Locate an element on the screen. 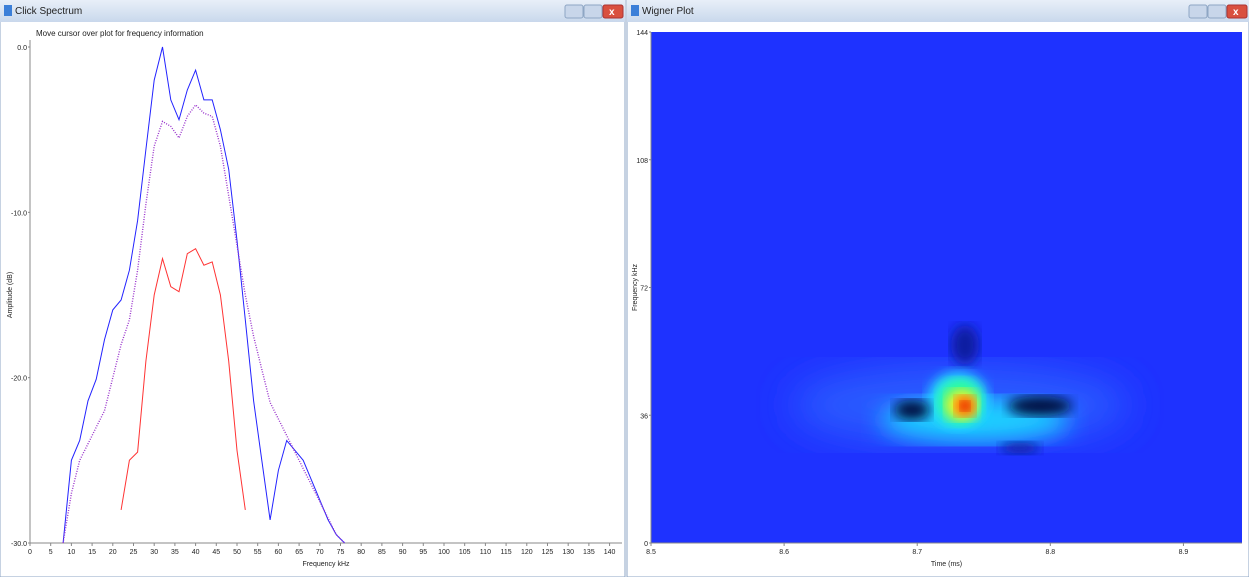 The image size is (1249, 577). x-tick-label: 15 is located at coordinates (92, 552).